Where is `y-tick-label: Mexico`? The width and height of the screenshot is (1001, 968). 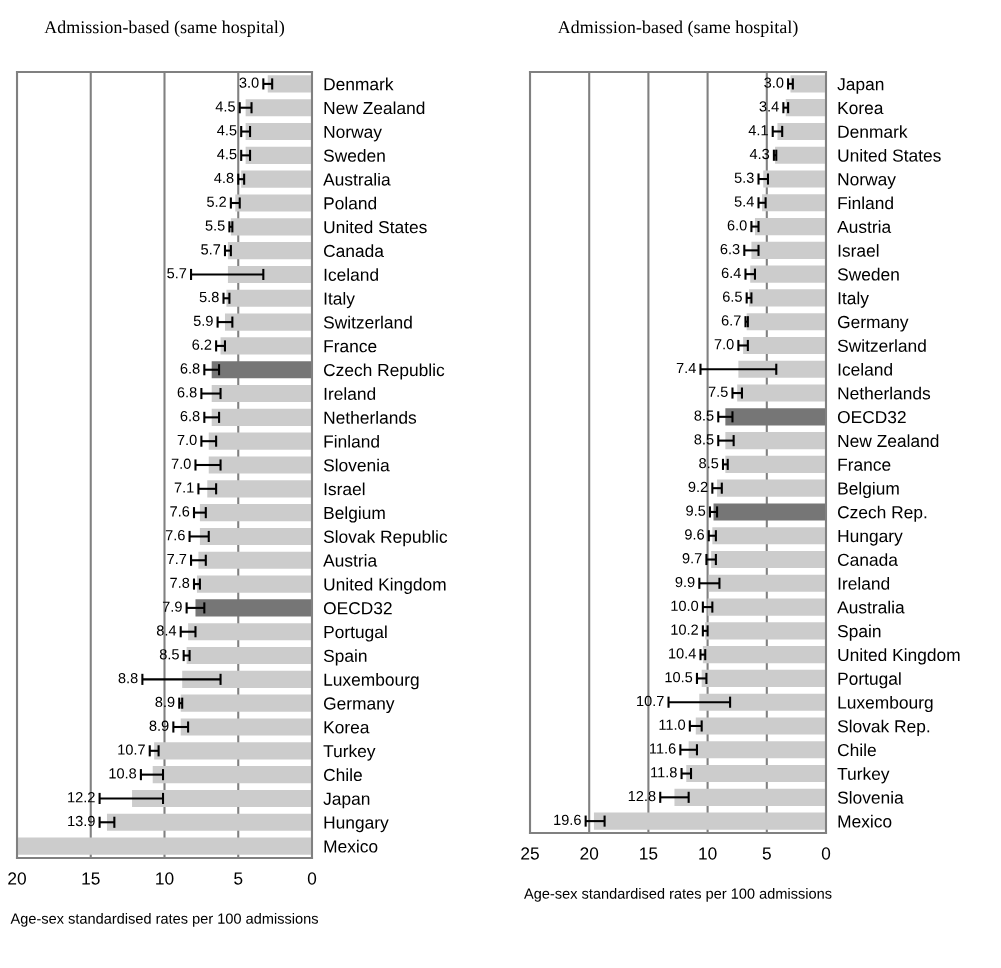 y-tick-label: Mexico is located at coordinates (865, 821).